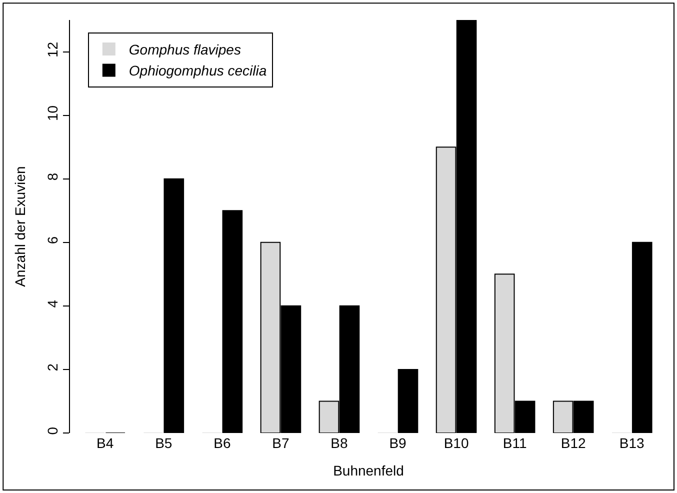 Image resolution: width=677 pixels, height=493 pixels. I want to click on x-tick-label: B12, so click(573, 443).